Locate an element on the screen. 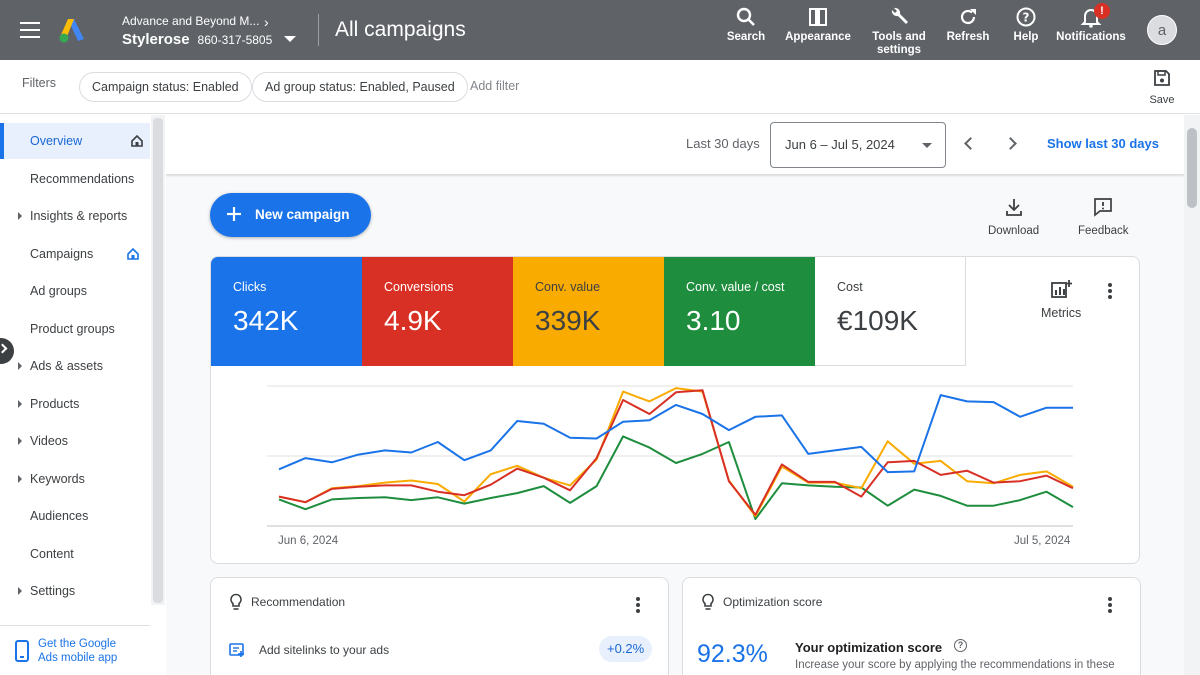 This screenshot has height=675, width=1200. refresh-icon is located at coordinates (968, 17).